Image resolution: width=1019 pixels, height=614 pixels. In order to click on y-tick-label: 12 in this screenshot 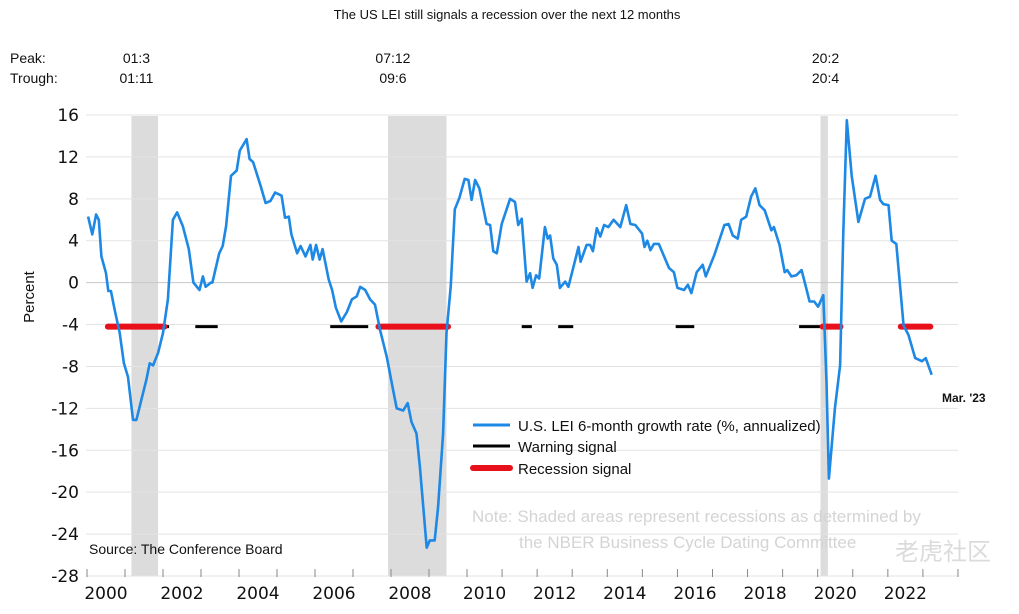, I will do `click(68, 158)`.